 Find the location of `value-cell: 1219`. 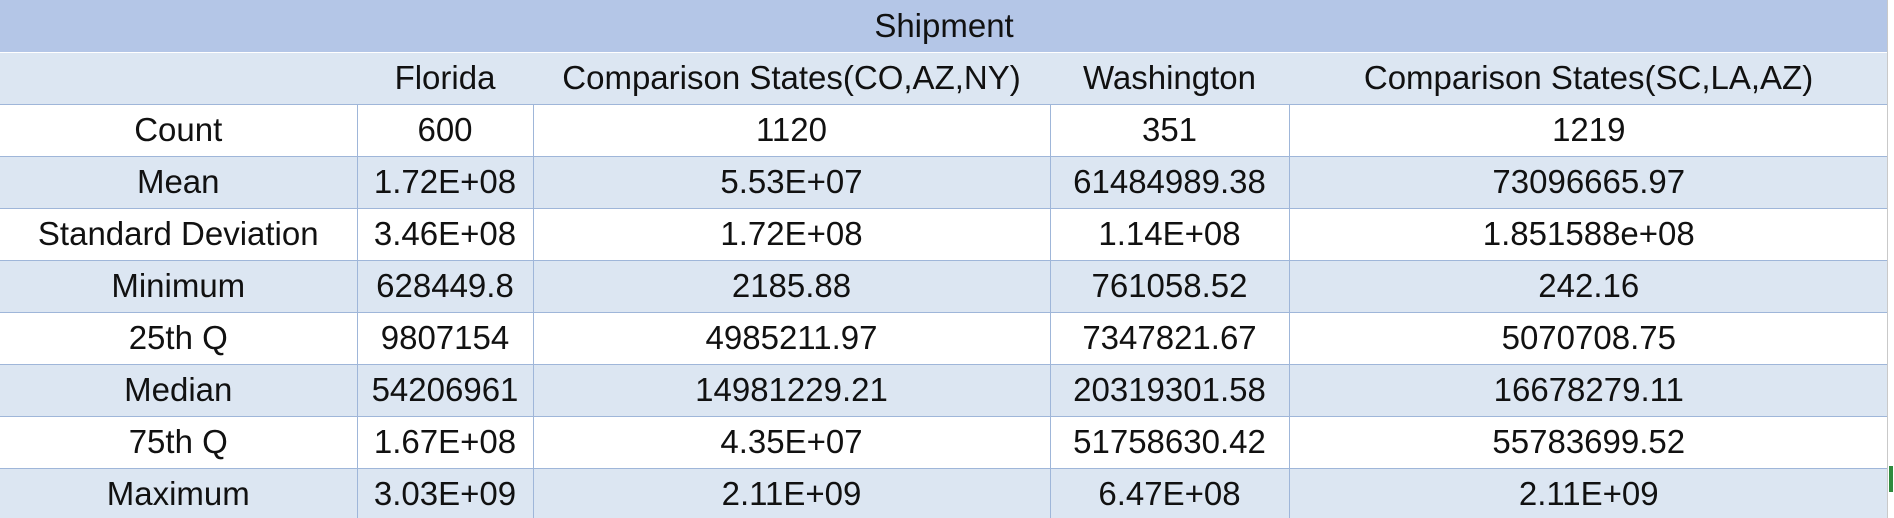

value-cell: 1219 is located at coordinates (1588, 130).